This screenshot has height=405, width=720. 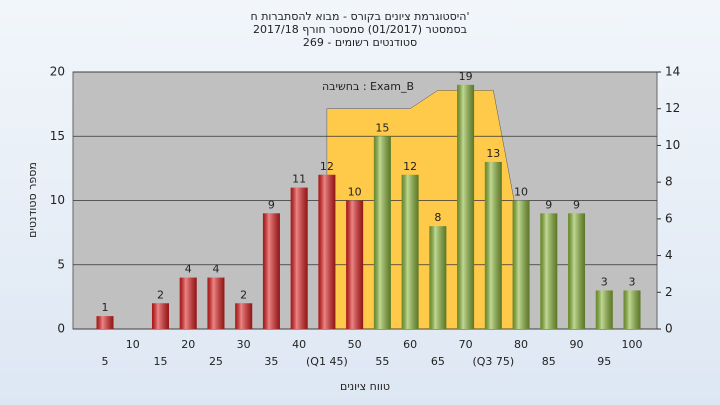 What do you see at coordinates (299, 179) in the screenshot?
I see `data-label: 11` at bounding box center [299, 179].